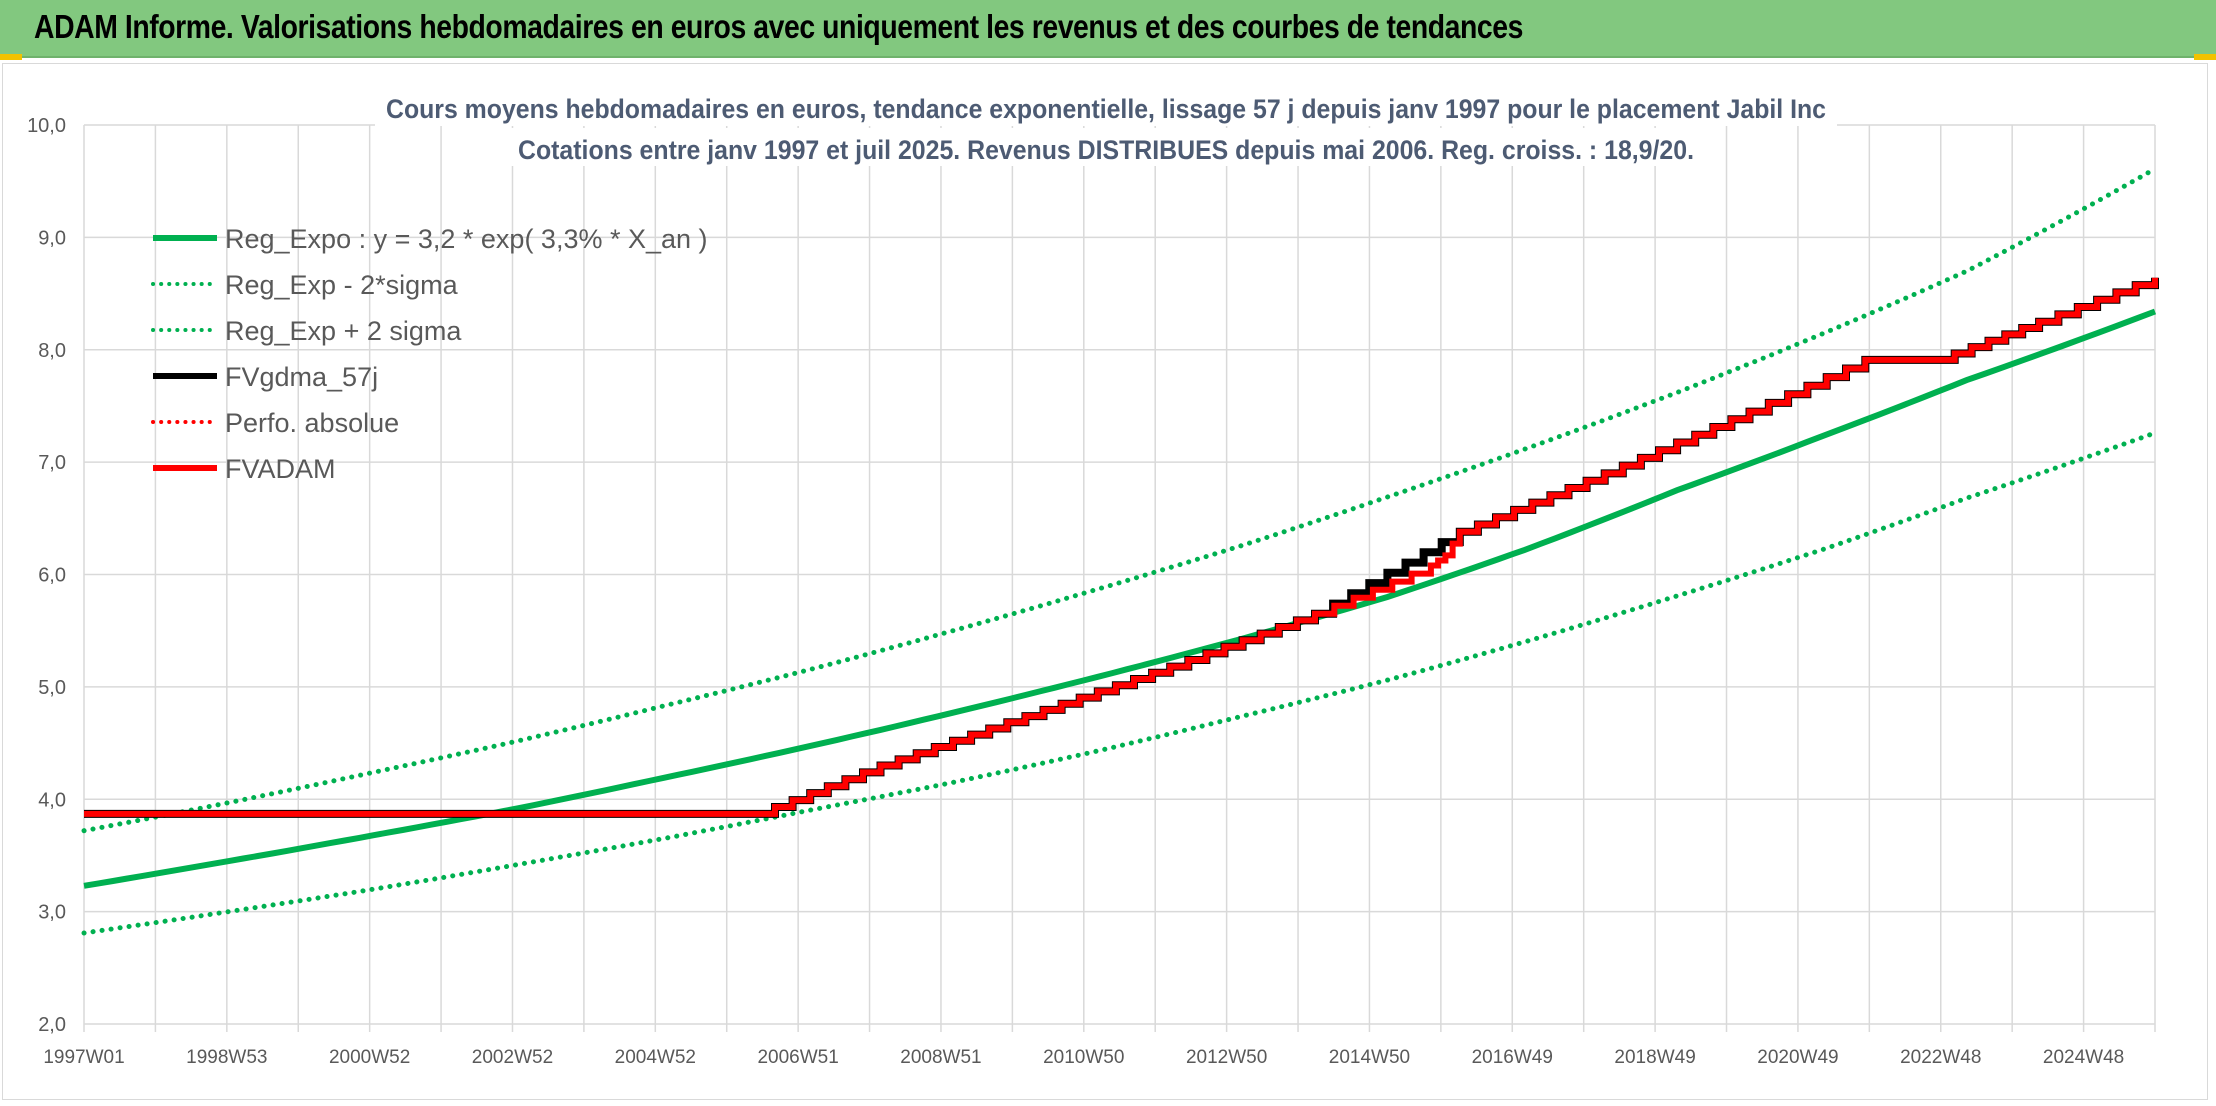 The height and width of the screenshot is (1106, 2216). I want to click on legend-label: Reg_Expo : y = 3,2 * exp( 3,3% * X_an ), so click(466, 239).